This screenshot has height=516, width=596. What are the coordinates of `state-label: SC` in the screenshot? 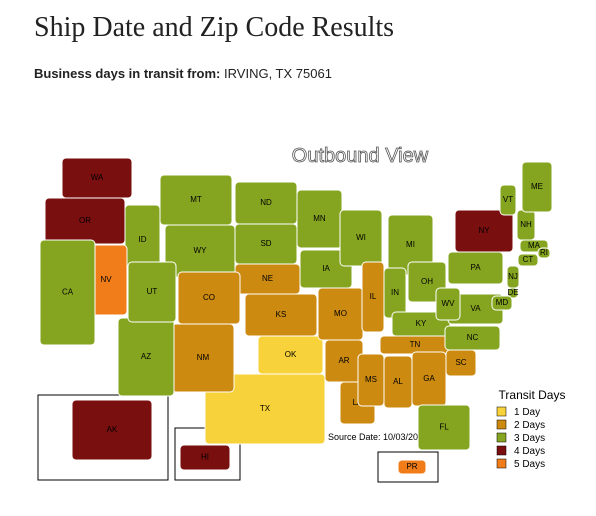 It's located at (460, 362).